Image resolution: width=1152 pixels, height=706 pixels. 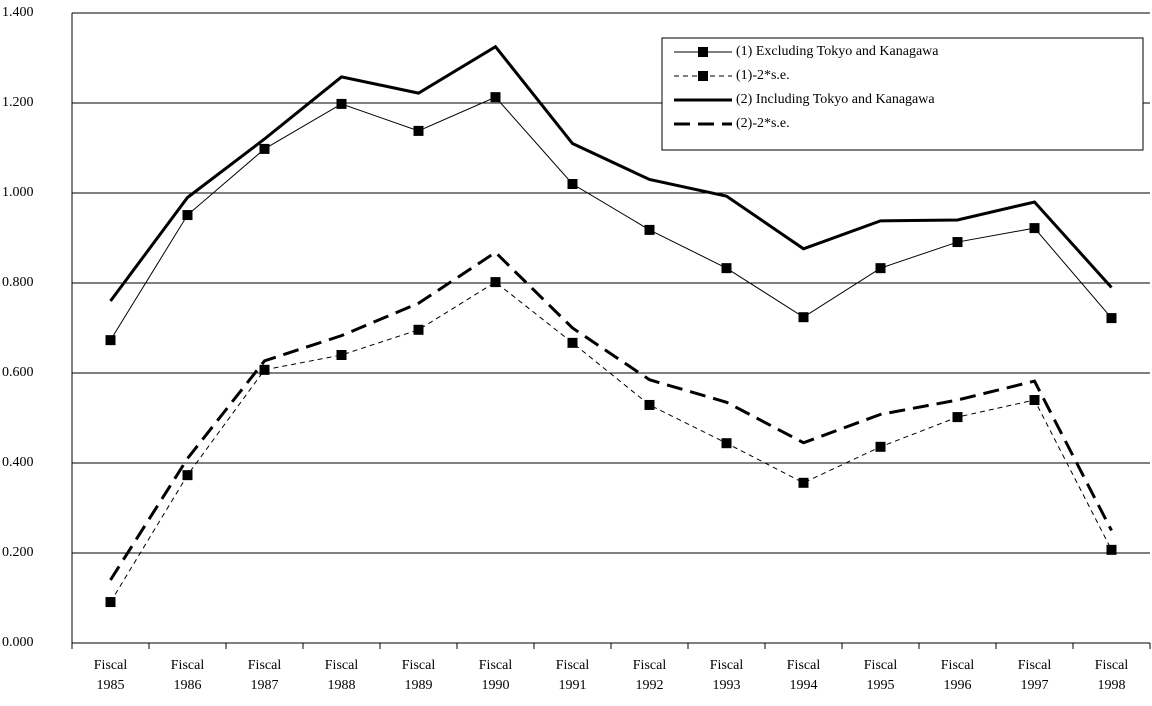 I want to click on x-tick-label: Fiscal 1992, so click(x=649, y=675).